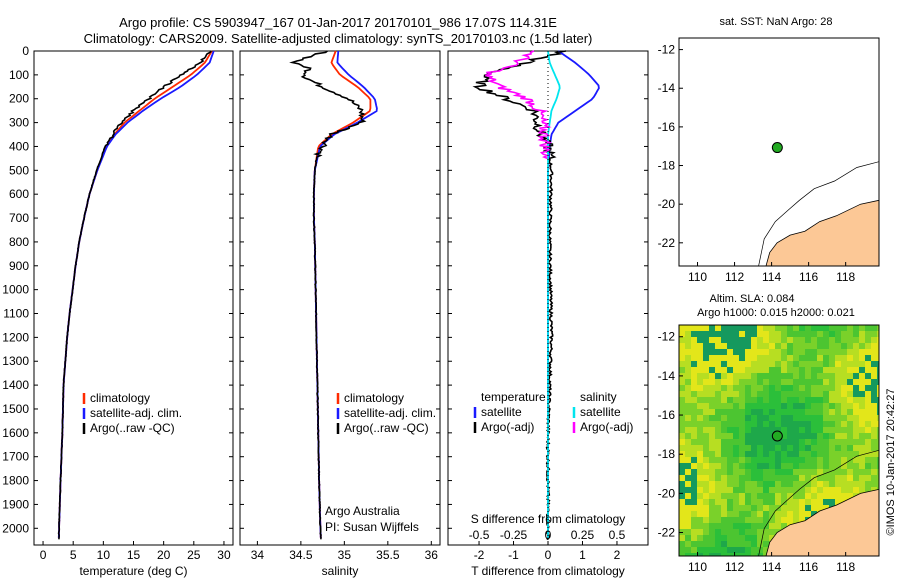 This screenshot has width=900, height=580. I want to click on y-tick-label: 1400, so click(15, 385).